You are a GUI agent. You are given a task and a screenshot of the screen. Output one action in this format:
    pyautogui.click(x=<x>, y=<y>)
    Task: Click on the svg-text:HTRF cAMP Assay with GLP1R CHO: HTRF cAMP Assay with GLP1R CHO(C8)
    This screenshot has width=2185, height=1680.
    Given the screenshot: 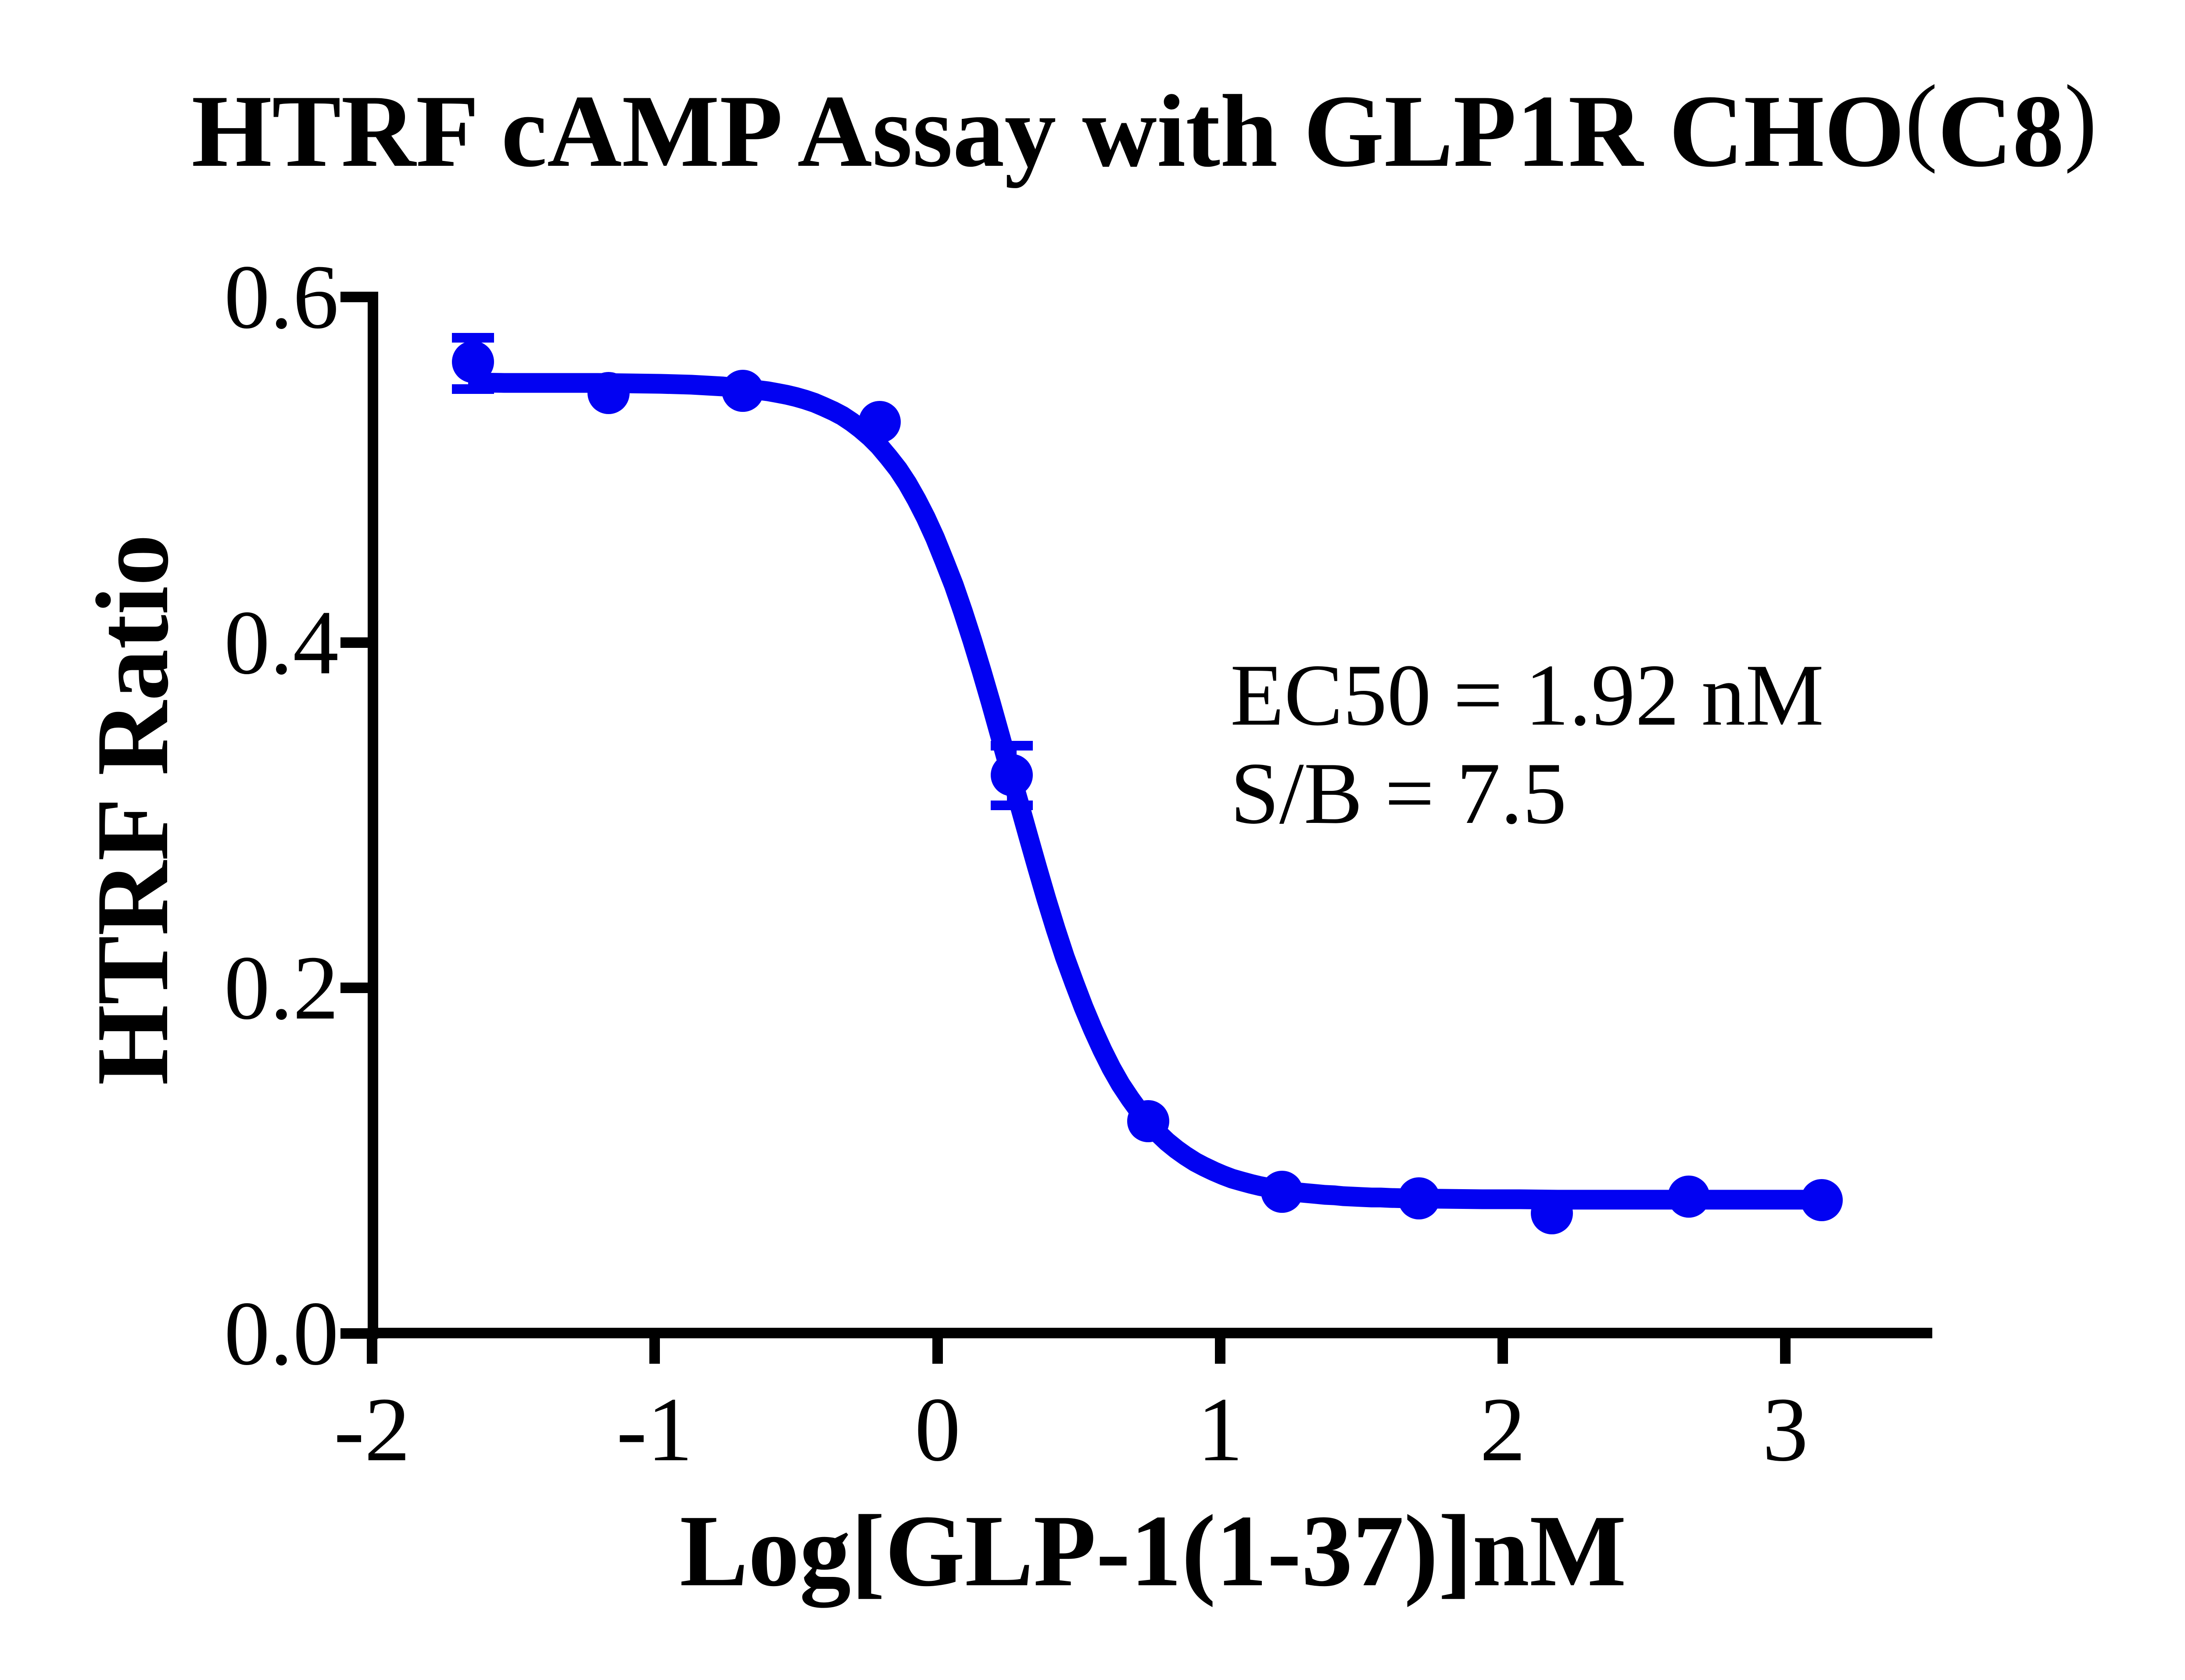 What is the action you would take?
    pyautogui.click(x=1144, y=127)
    